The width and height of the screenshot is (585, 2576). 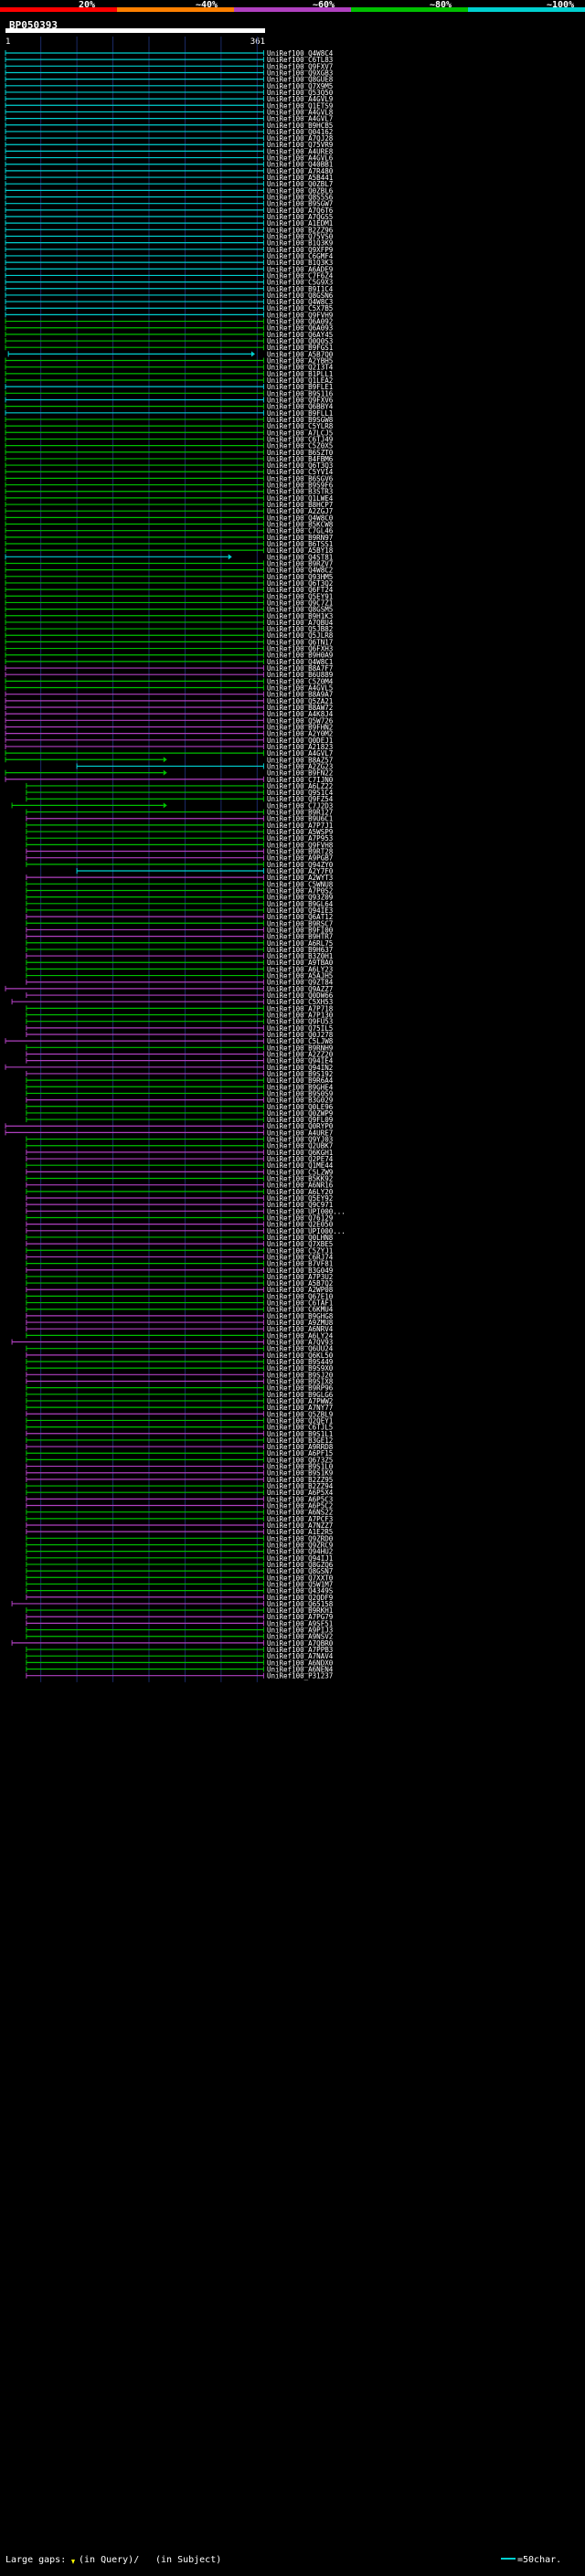 What do you see at coordinates (300, 826) in the screenshot?
I see `hit-label: UniRef100_A7P7J1` at bounding box center [300, 826].